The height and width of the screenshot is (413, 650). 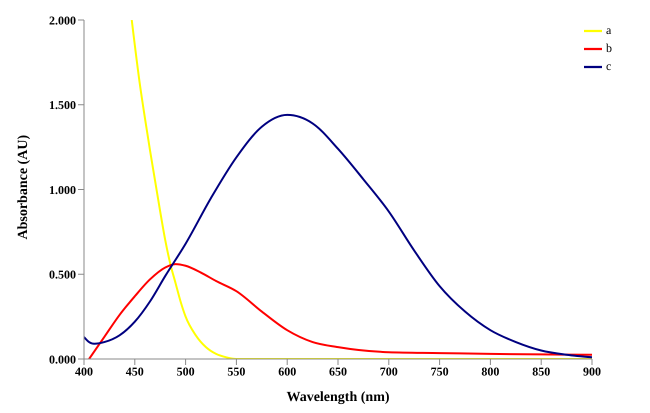 I want to click on y-tick-label: 0.500, so click(x=62, y=275).